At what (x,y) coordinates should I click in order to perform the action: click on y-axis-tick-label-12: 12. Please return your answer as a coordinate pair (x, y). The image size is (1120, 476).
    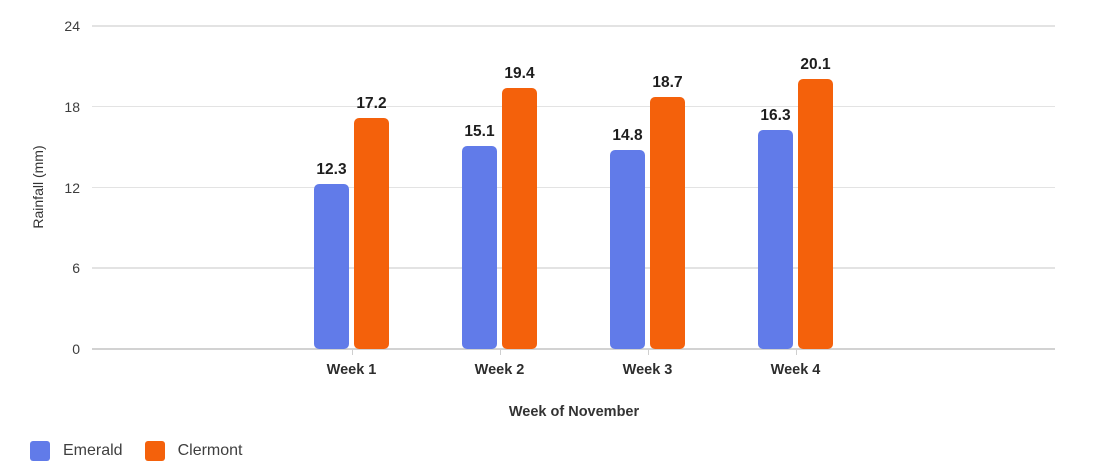
    Looking at the image, I should click on (72, 187).